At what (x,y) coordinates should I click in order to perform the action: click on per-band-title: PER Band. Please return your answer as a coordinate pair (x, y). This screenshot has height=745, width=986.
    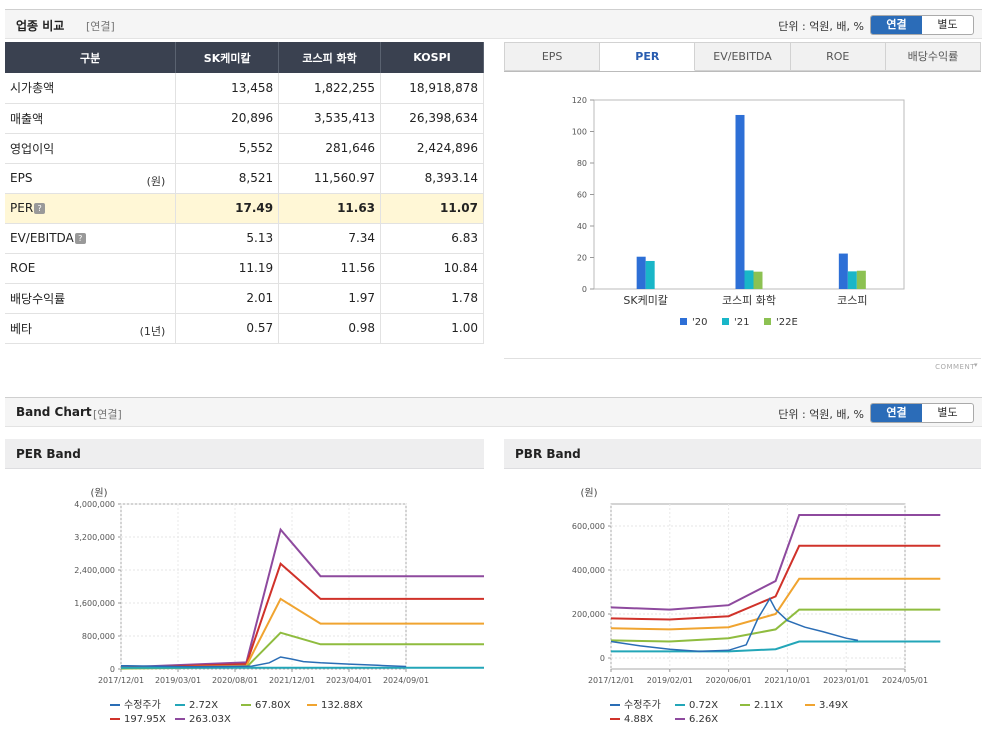
    Looking at the image, I should click on (48, 454).